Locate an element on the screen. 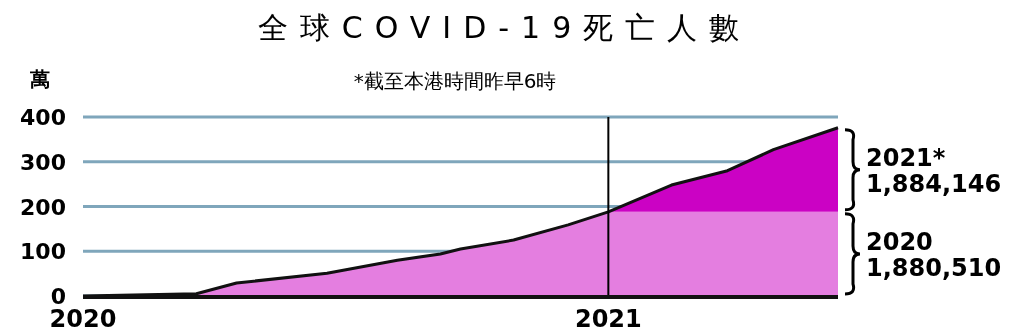 The width and height of the screenshot is (1009, 332). y-tick-label: 200 is located at coordinates (43, 207).